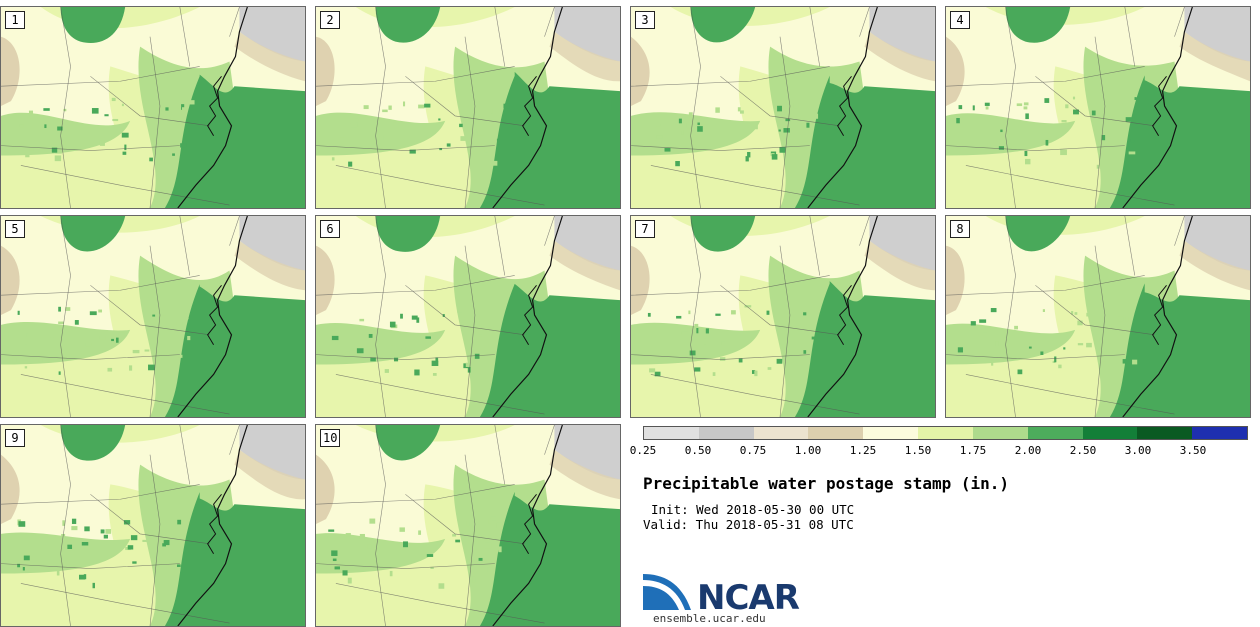 This screenshot has height=627, width=1260. I want to click on member-label: 6, so click(330, 229).